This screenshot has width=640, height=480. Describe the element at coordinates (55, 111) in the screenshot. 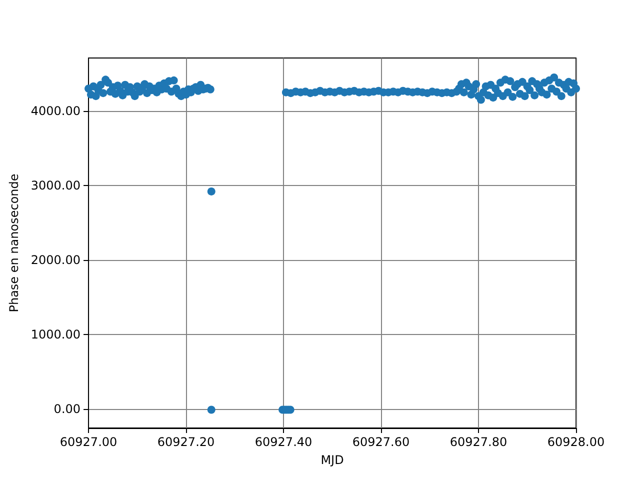

I see `y-tick-label: 4000.00` at that location.